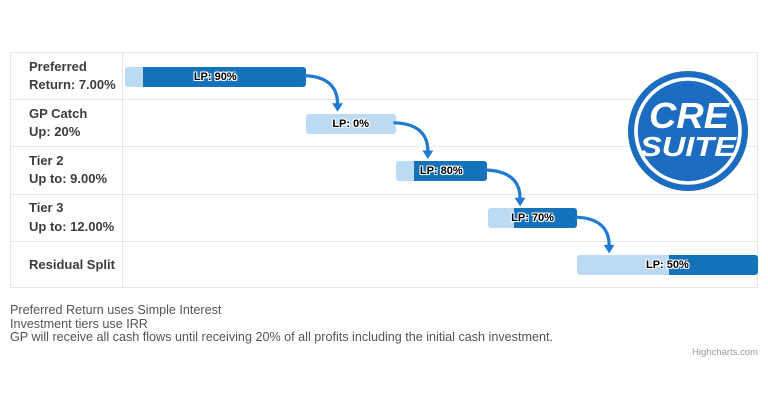 The height and width of the screenshot is (401, 768). Describe the element at coordinates (72, 226) in the screenshot. I see `category-line2: Up to: 12.00%` at that location.